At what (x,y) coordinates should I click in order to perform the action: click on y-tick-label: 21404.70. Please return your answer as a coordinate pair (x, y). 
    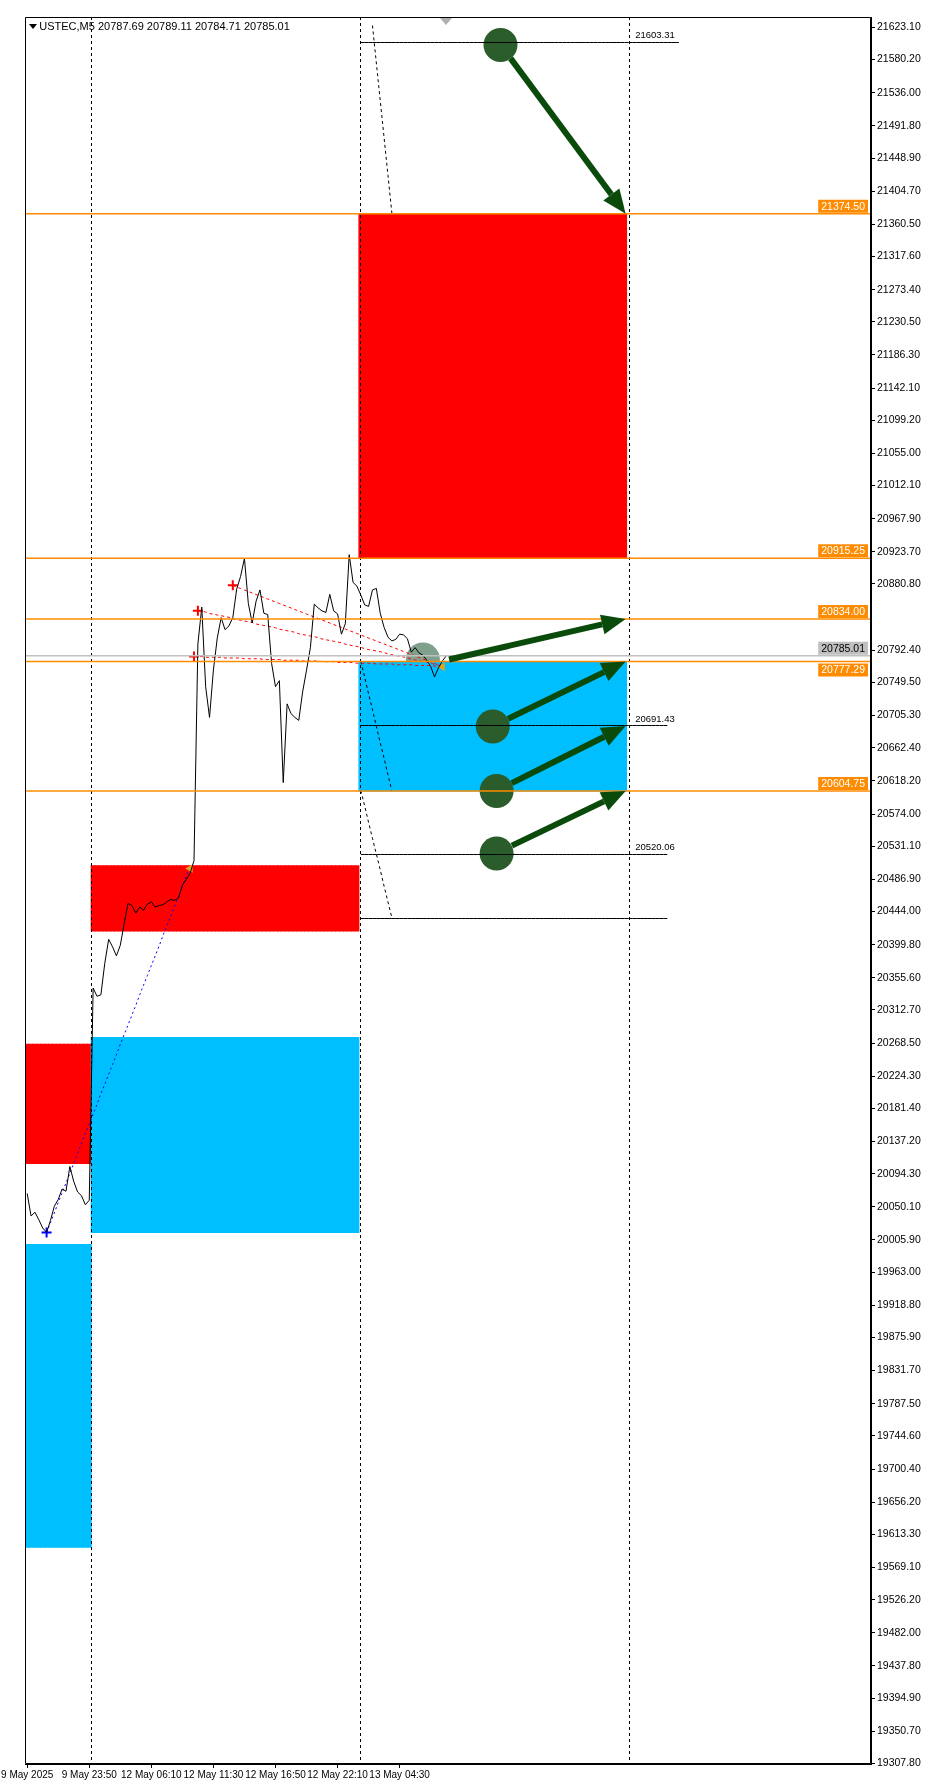
    Looking at the image, I should click on (899, 190).